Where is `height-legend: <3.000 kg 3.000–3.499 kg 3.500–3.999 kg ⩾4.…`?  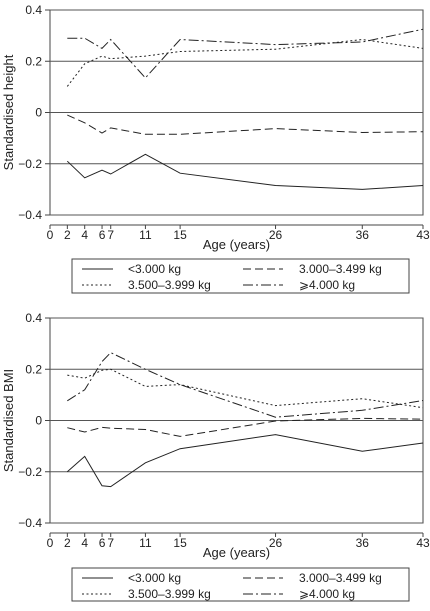
height-legend: <3.000 kg 3.000–3.499 kg 3.500–3.999 kg ⩾4.… is located at coordinates (240, 276).